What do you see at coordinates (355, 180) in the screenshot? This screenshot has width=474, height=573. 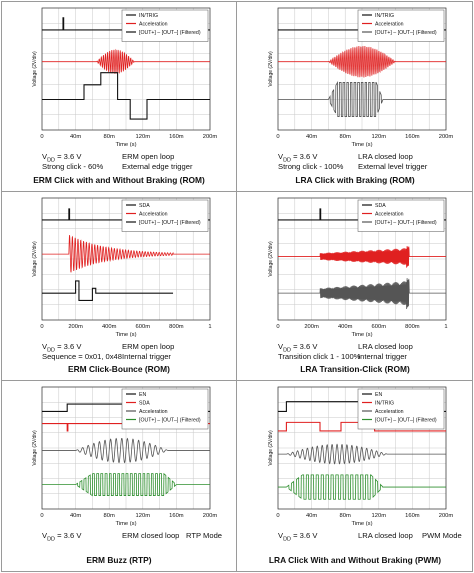 I see `chart-title: LRA Click with Braking (ROM)` at bounding box center [355, 180].